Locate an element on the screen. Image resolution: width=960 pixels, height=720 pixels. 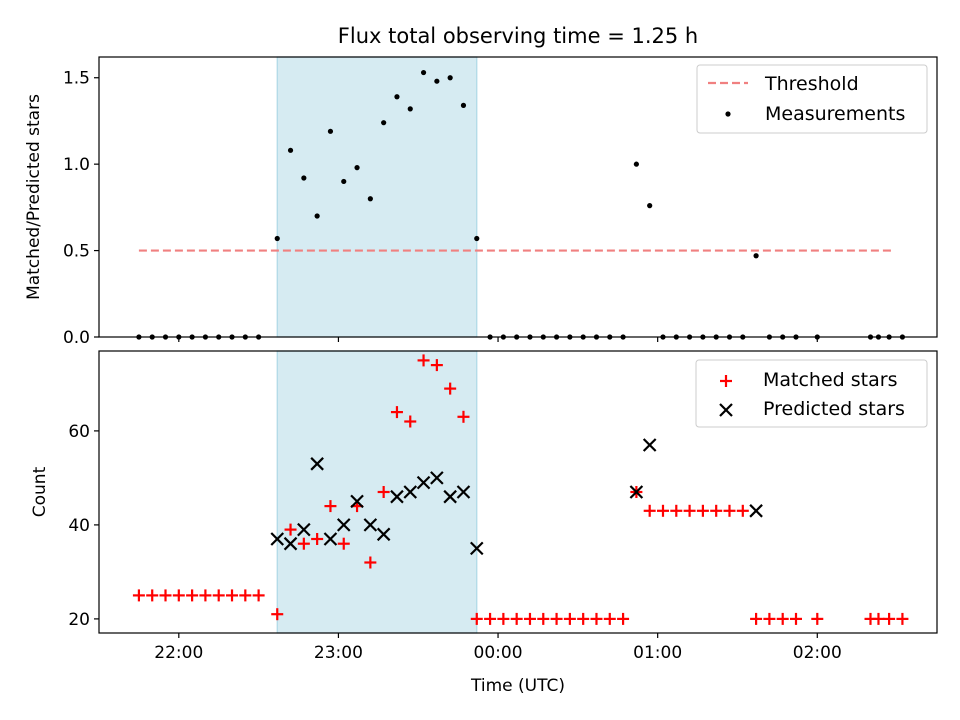
x-tick-label: 02:00 is located at coordinates (817, 653).